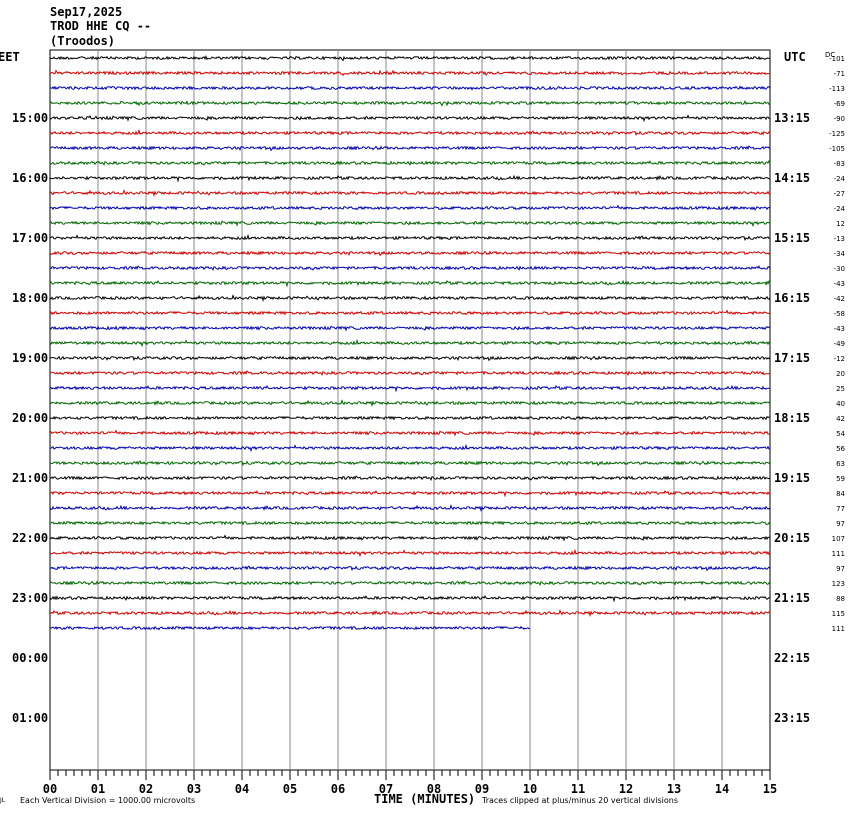 The image size is (850, 814). I want to click on dc-offset-label: 84, so click(840, 494).